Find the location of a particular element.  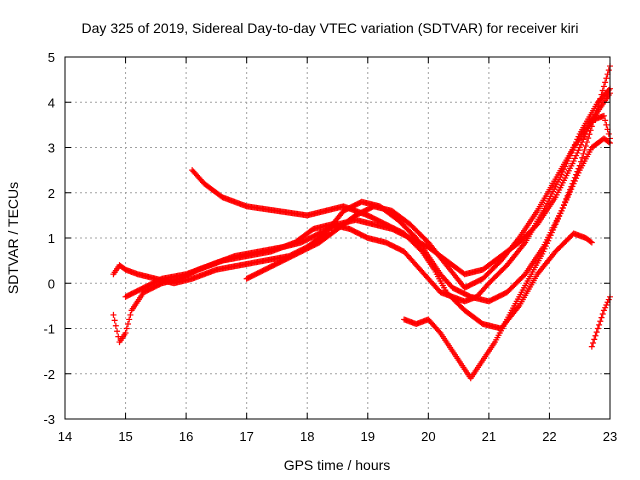

x-tick-label: 14 is located at coordinates (65, 436).